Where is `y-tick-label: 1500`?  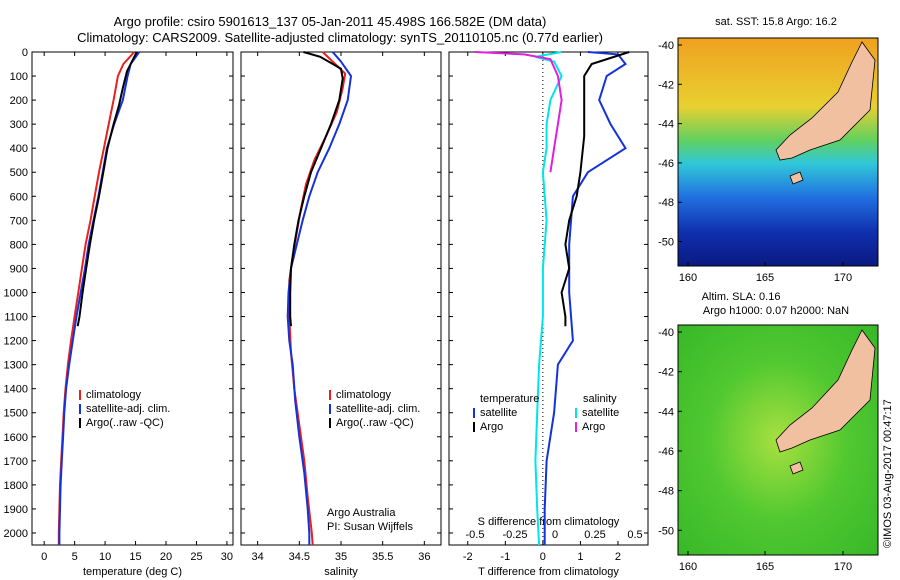
y-tick-label: 1500 is located at coordinates (16, 414).